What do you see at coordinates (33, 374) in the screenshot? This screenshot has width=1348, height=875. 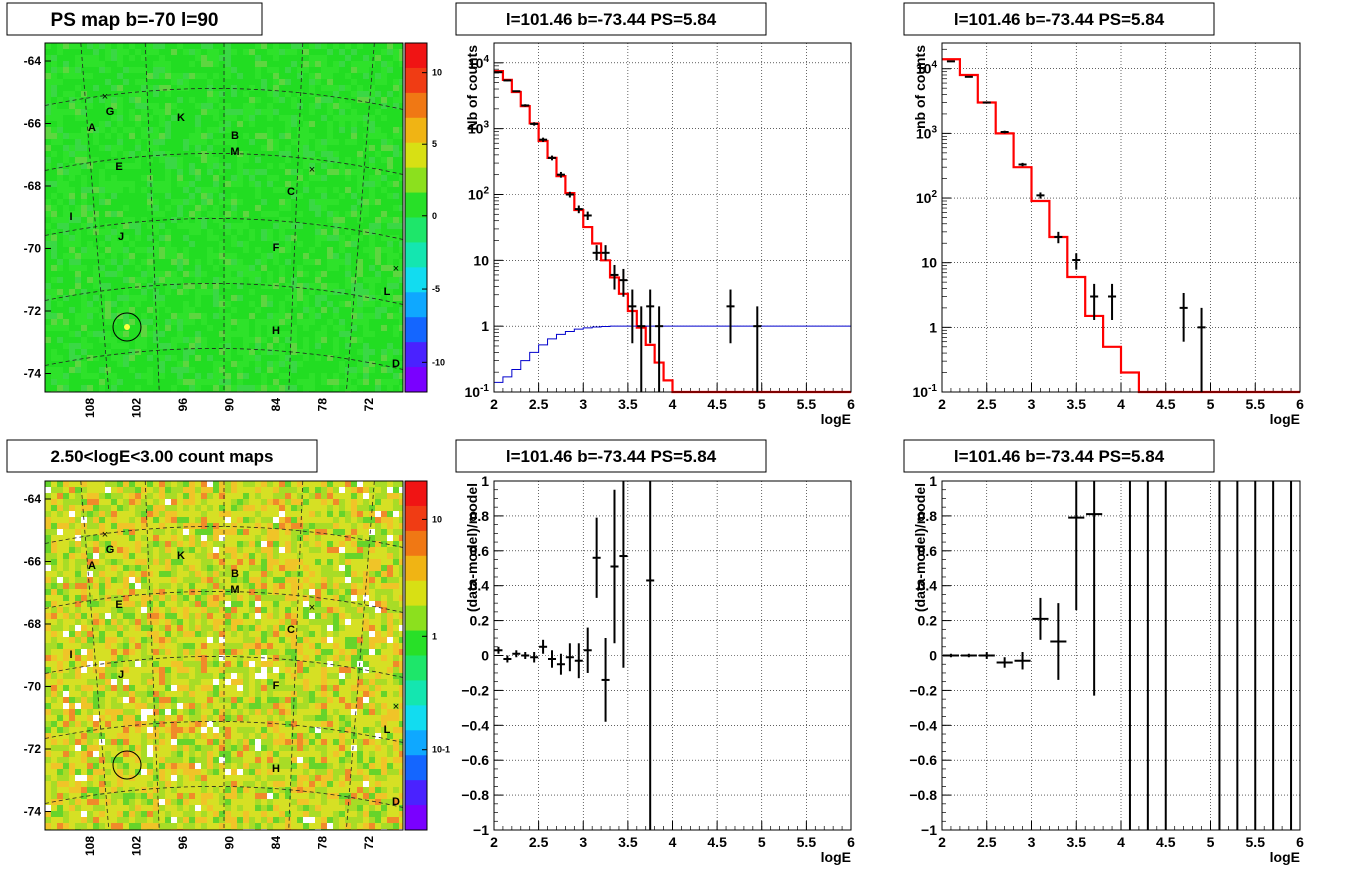 I see `map-y-tick: -74` at bounding box center [33, 374].